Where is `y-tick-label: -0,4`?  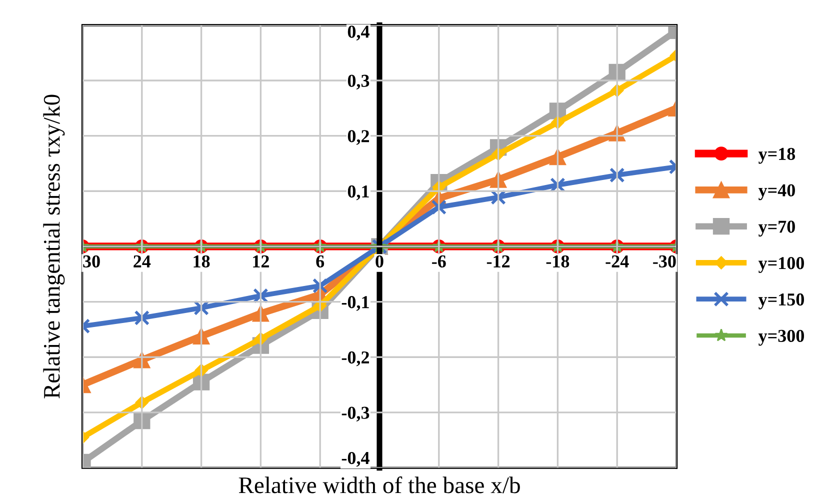 y-tick-label: -0,4 is located at coordinates (356, 459).